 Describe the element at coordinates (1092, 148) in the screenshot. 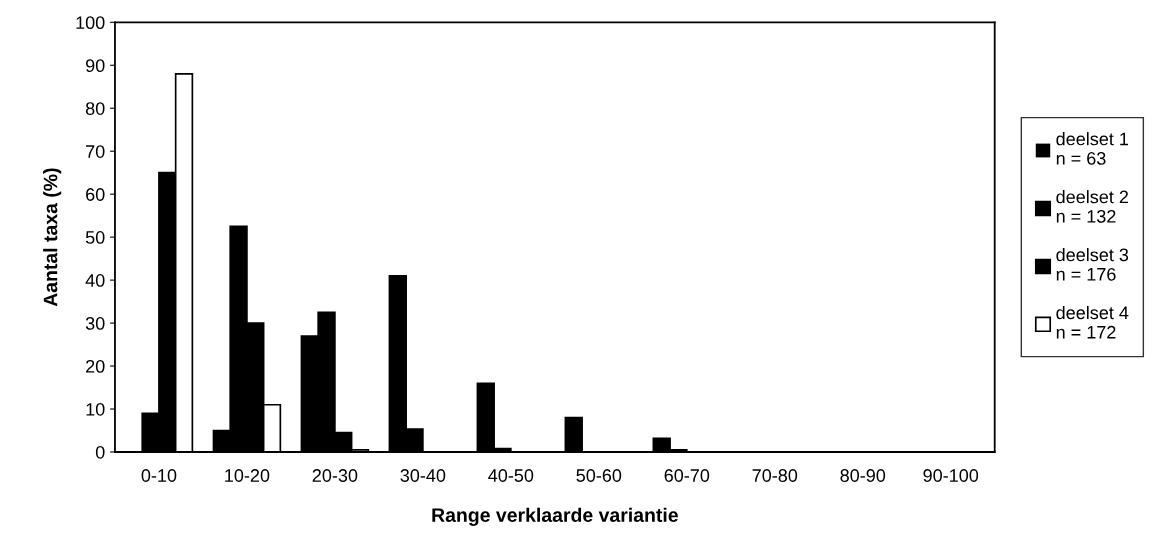

I see `legend-label: deelset 1 n = 63` at that location.